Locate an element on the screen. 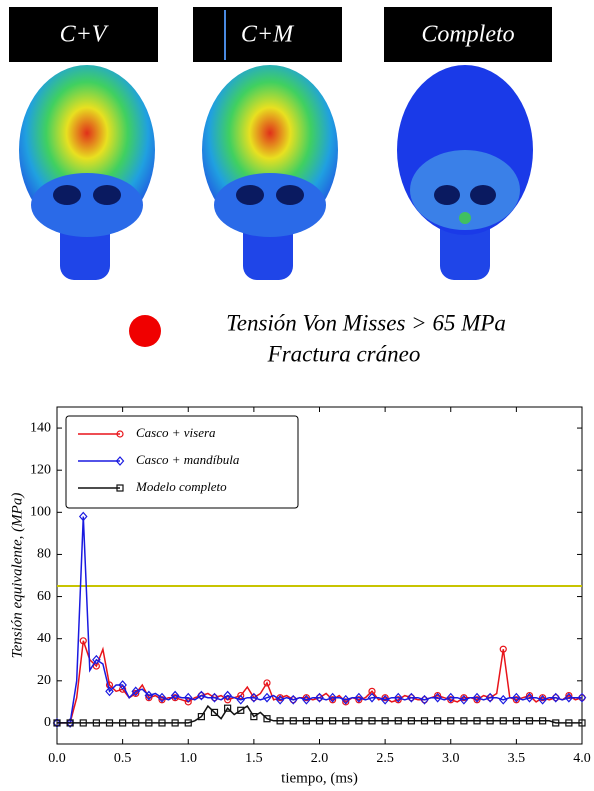  legend-box is located at coordinates (182, 462).